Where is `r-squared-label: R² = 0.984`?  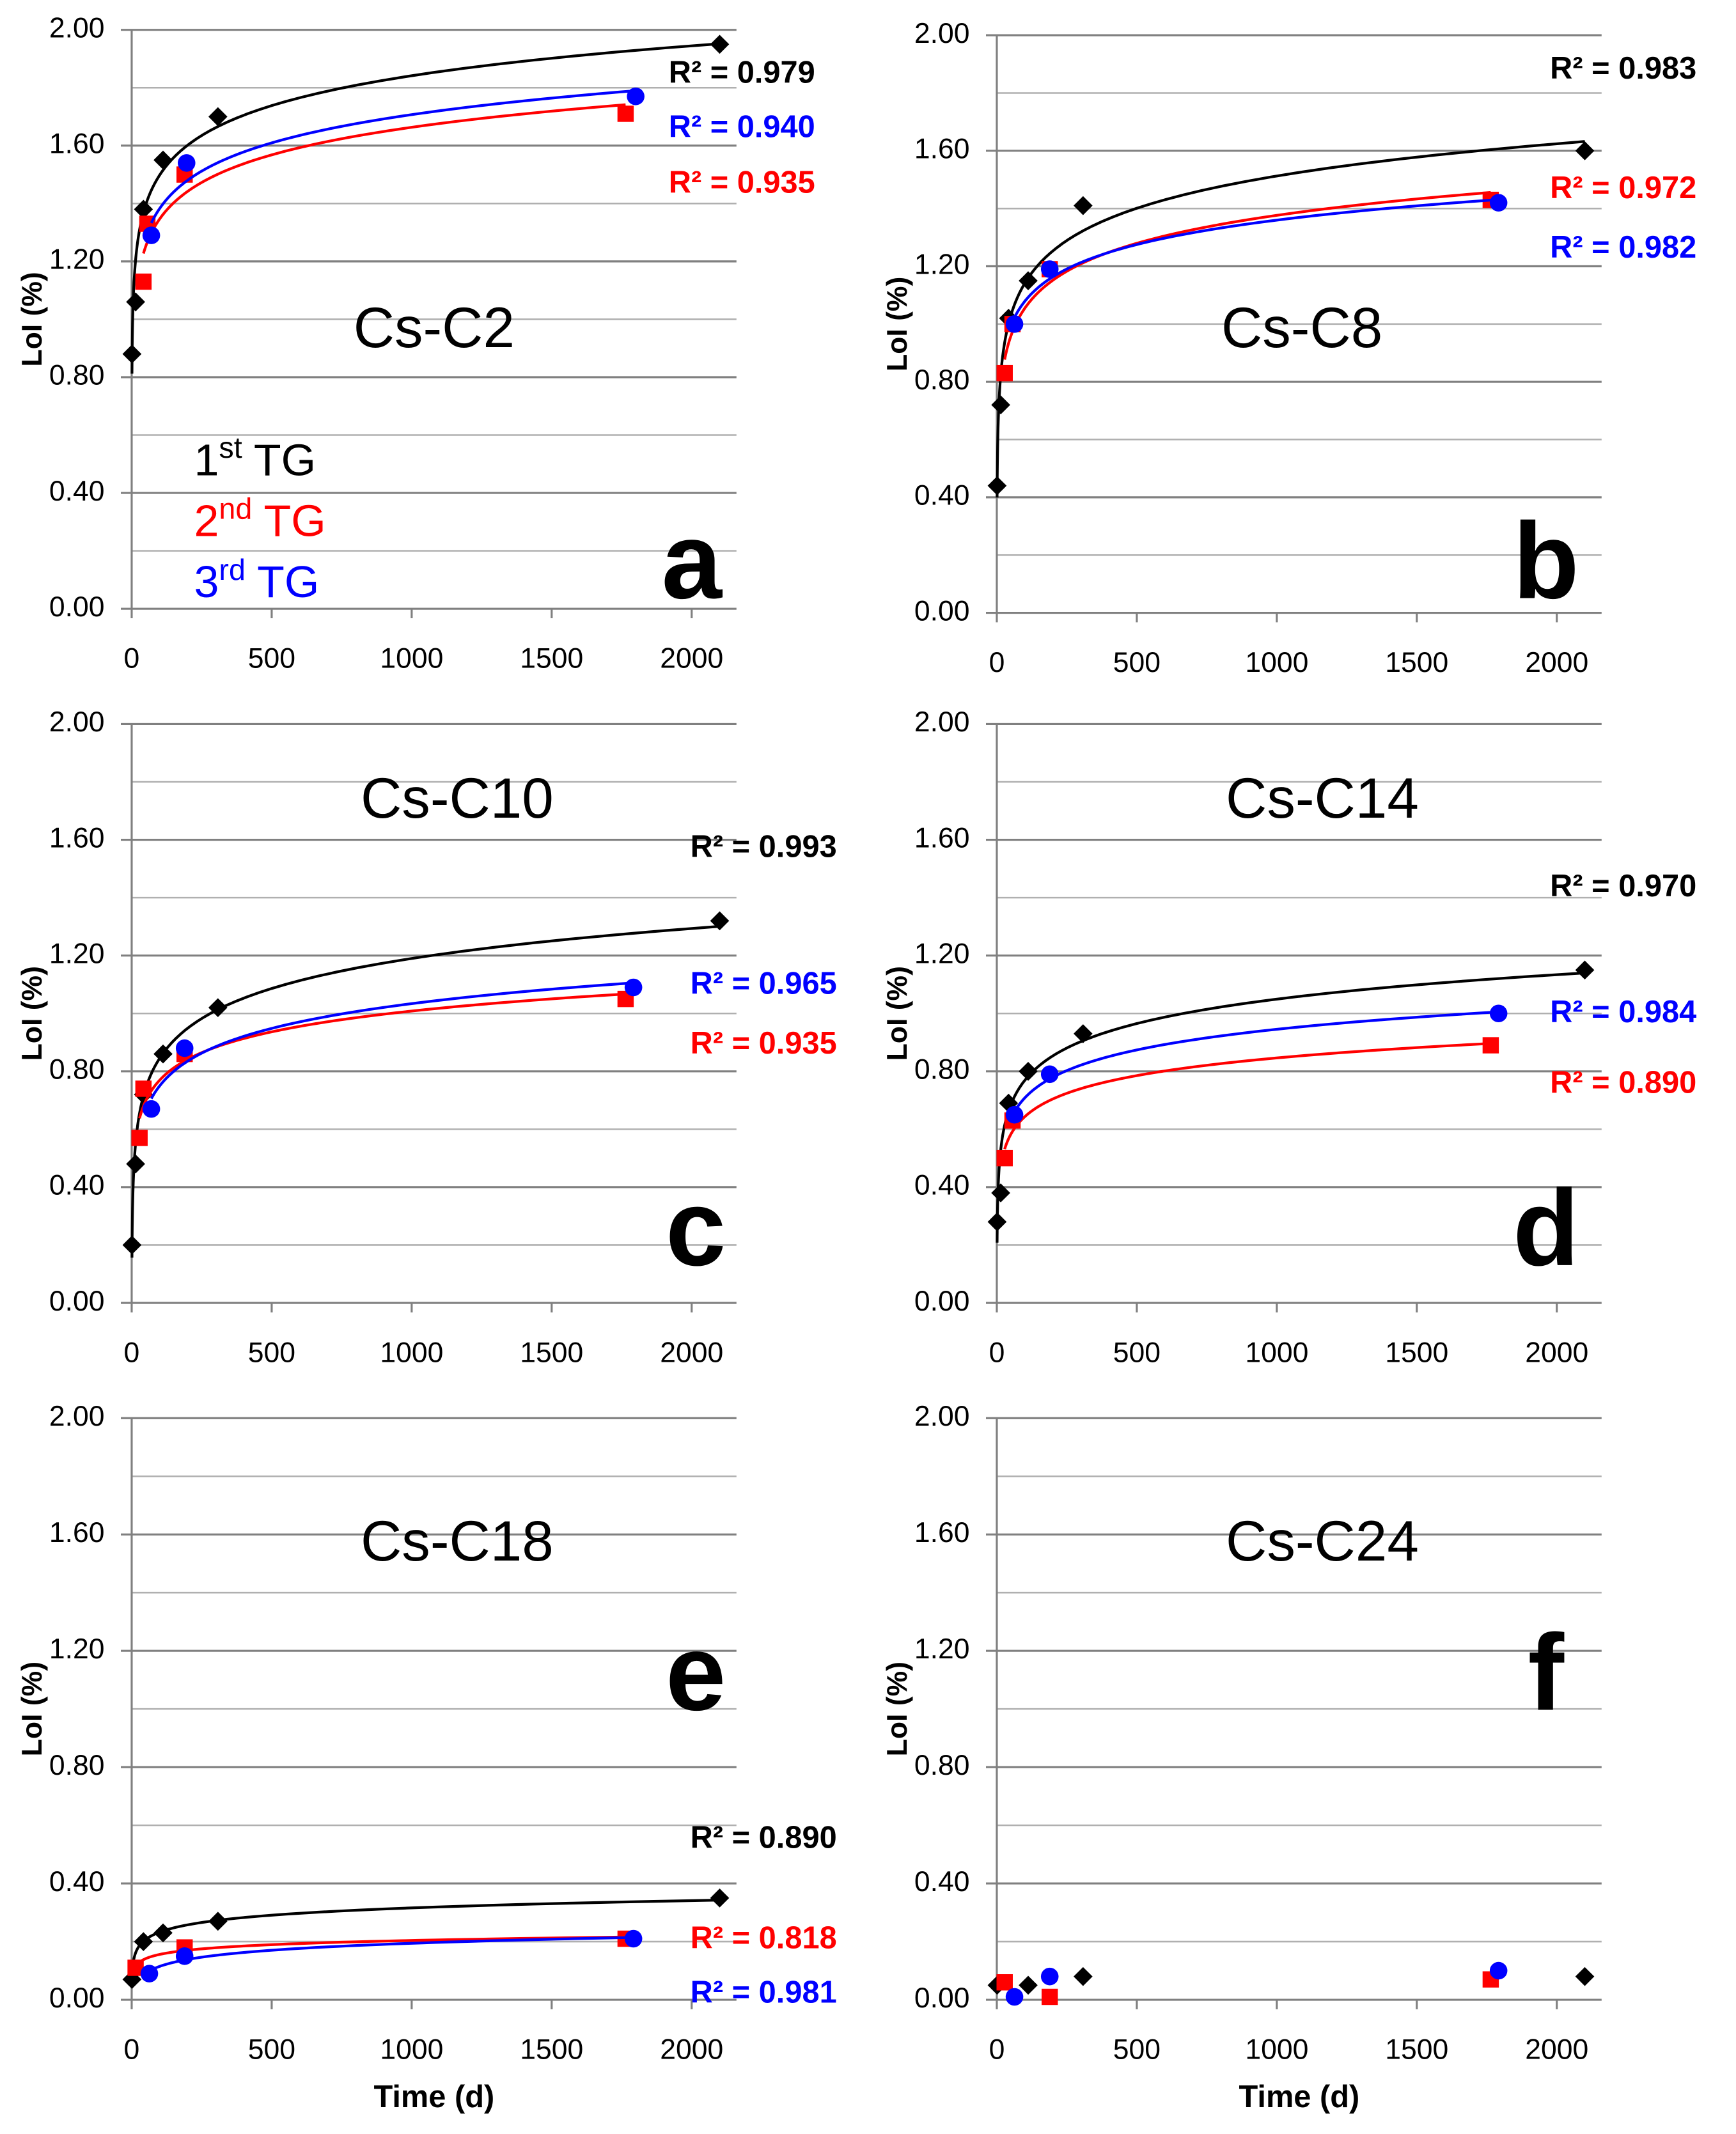 r-squared-label: R² = 0.984 is located at coordinates (1623, 1012).